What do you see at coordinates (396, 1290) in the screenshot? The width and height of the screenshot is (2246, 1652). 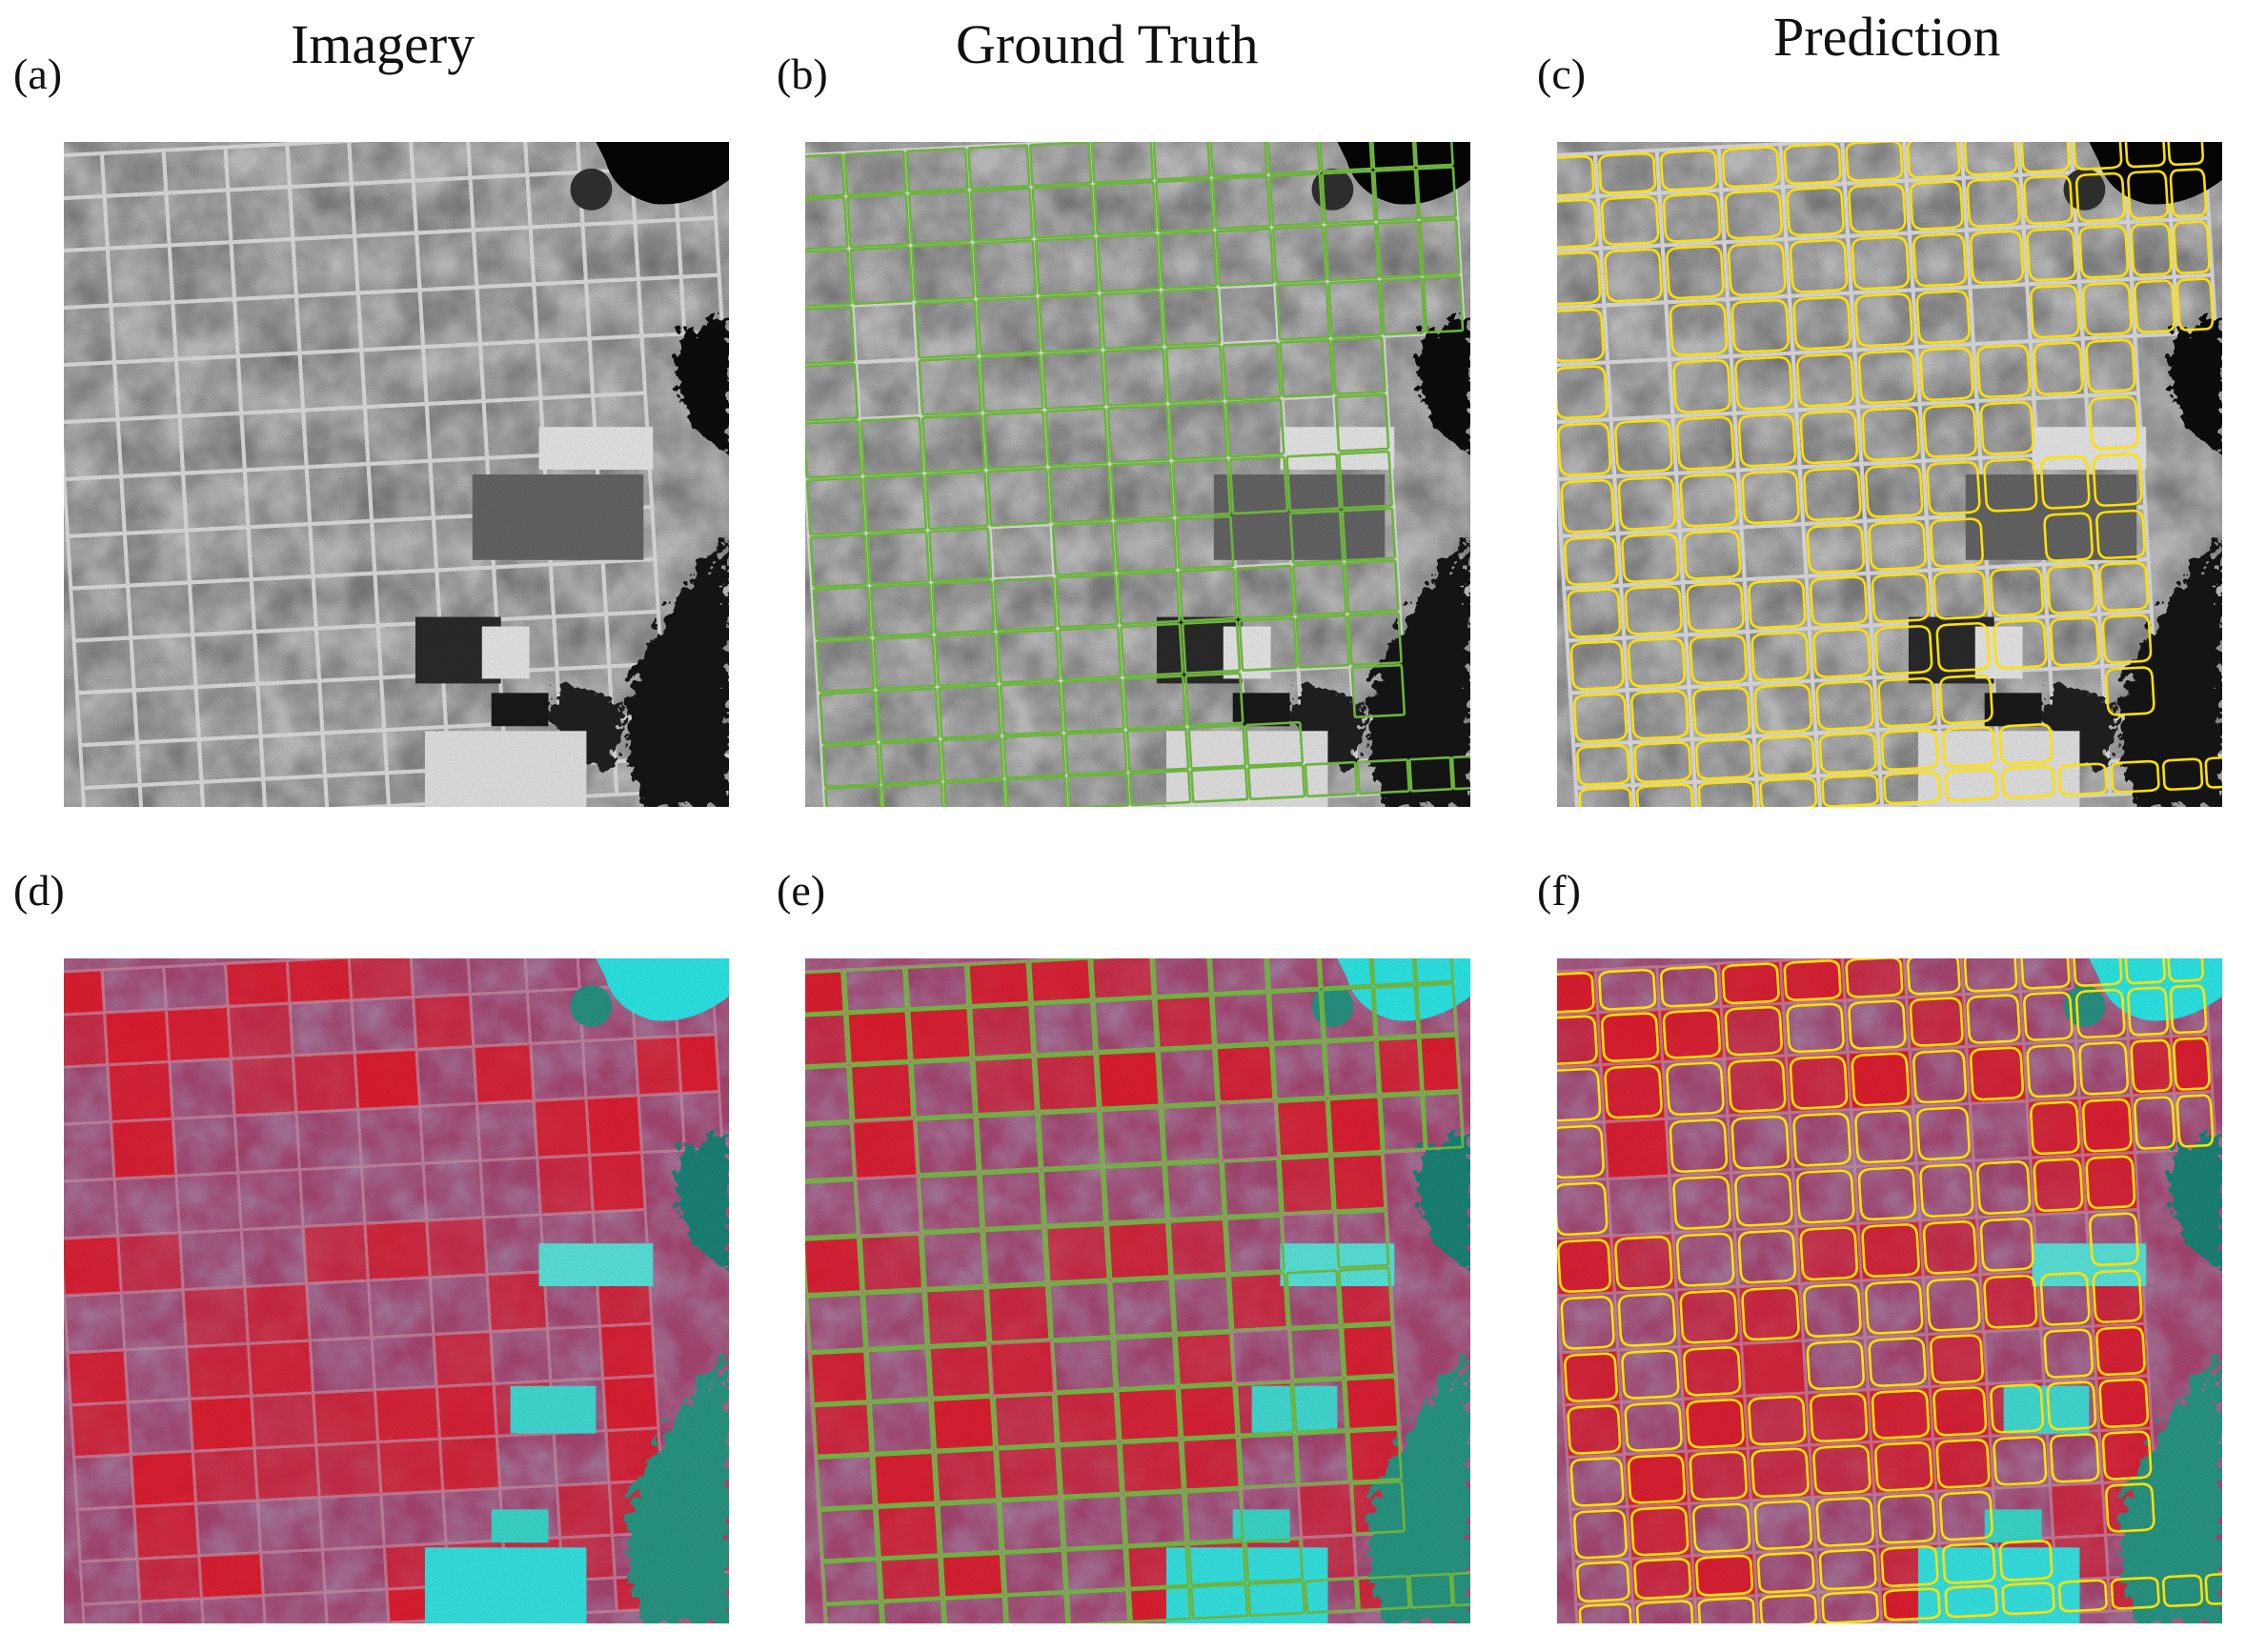 I see `panel-d-false-color-imagery` at bounding box center [396, 1290].